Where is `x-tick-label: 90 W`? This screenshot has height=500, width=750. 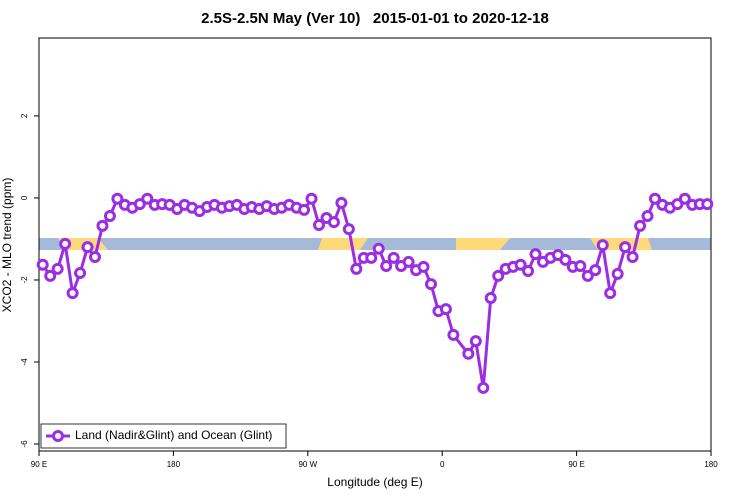 x-tick-label: 90 W is located at coordinates (307, 464).